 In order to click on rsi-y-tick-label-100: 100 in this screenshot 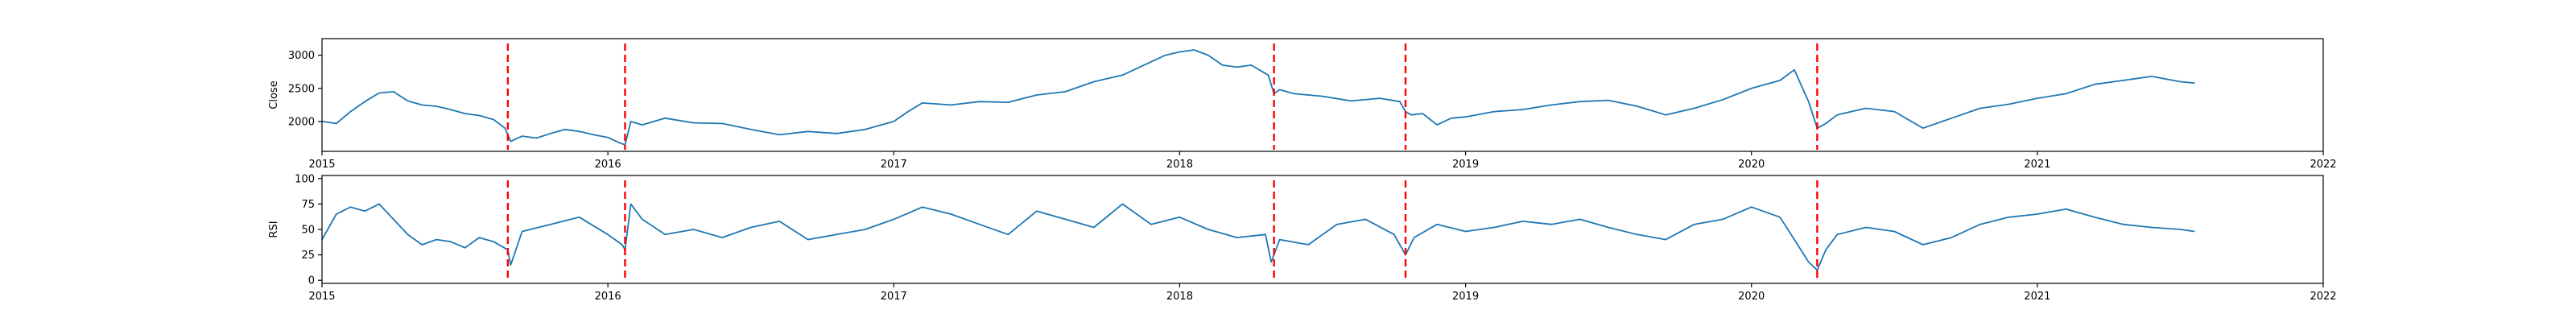, I will do `click(305, 179)`.